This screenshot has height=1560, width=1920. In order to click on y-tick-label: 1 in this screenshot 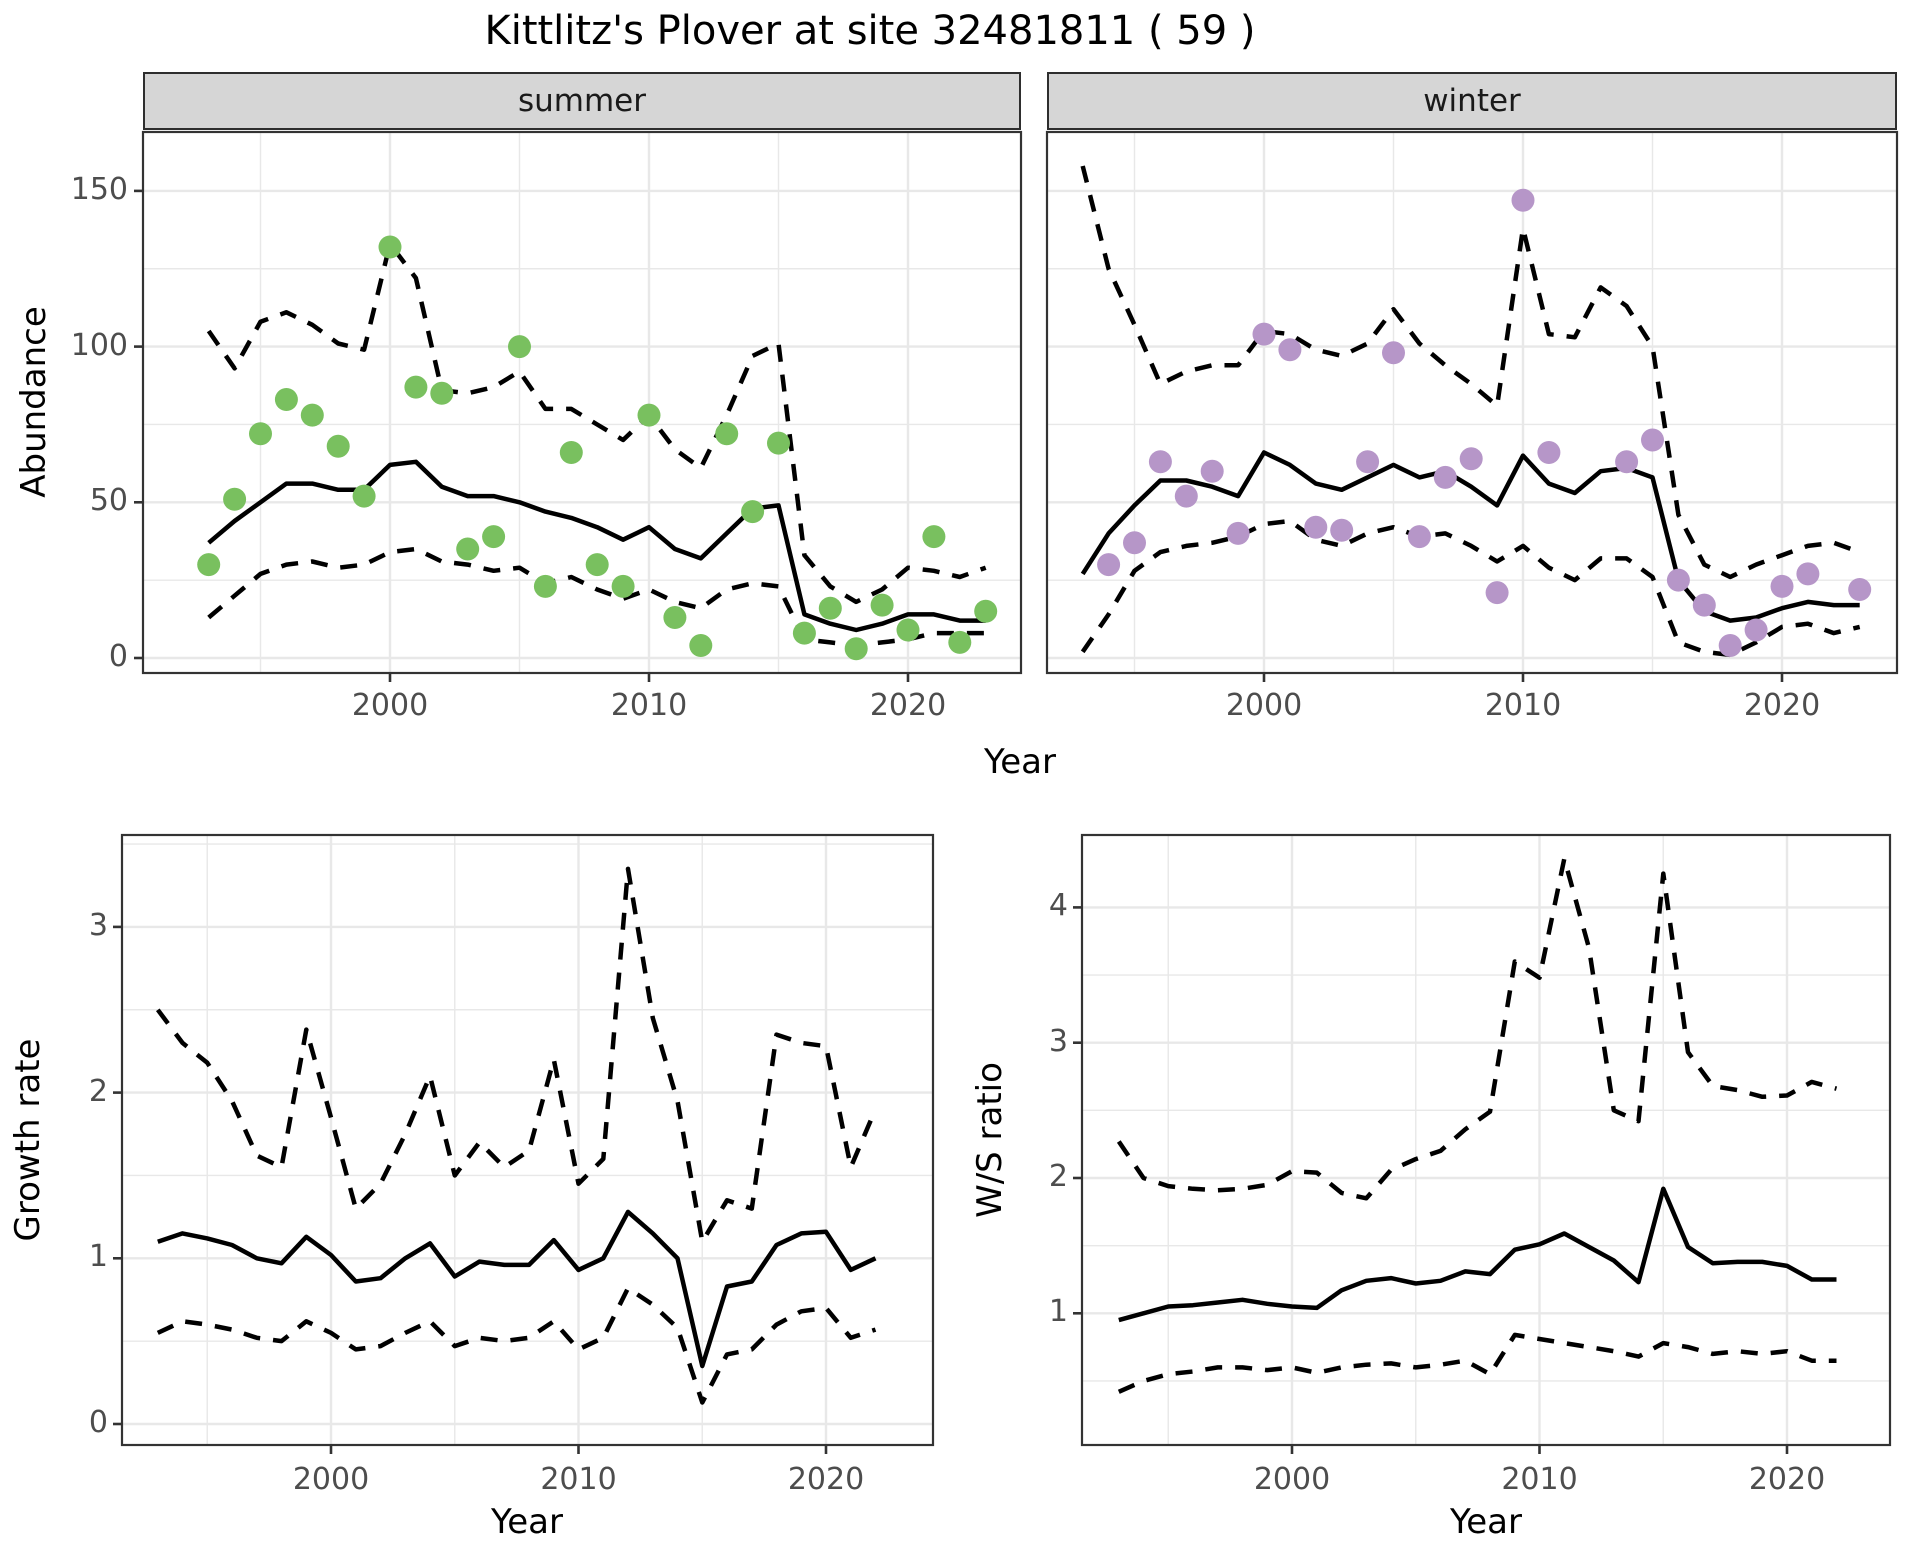, I will do `click(98, 1257)`.